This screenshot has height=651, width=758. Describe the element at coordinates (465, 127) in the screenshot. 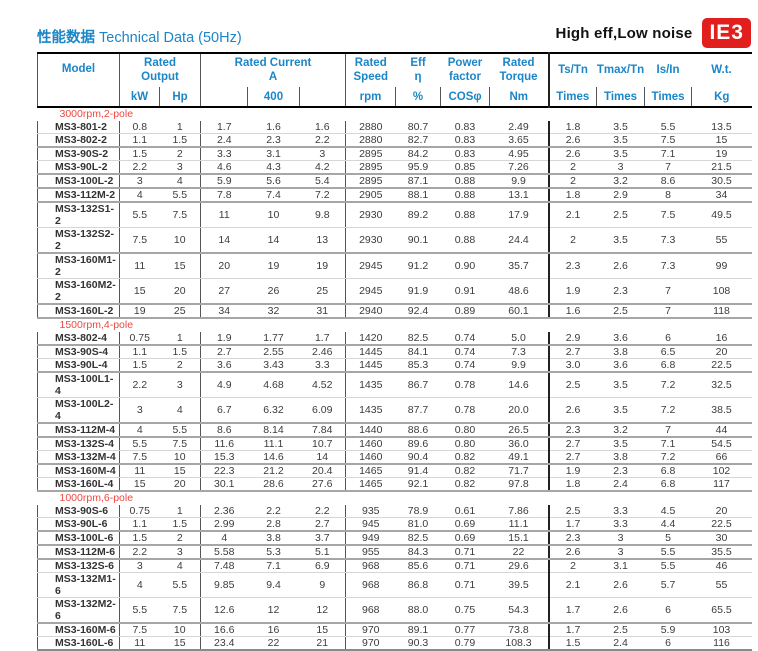

I see `value-cell: 0.83` at that location.